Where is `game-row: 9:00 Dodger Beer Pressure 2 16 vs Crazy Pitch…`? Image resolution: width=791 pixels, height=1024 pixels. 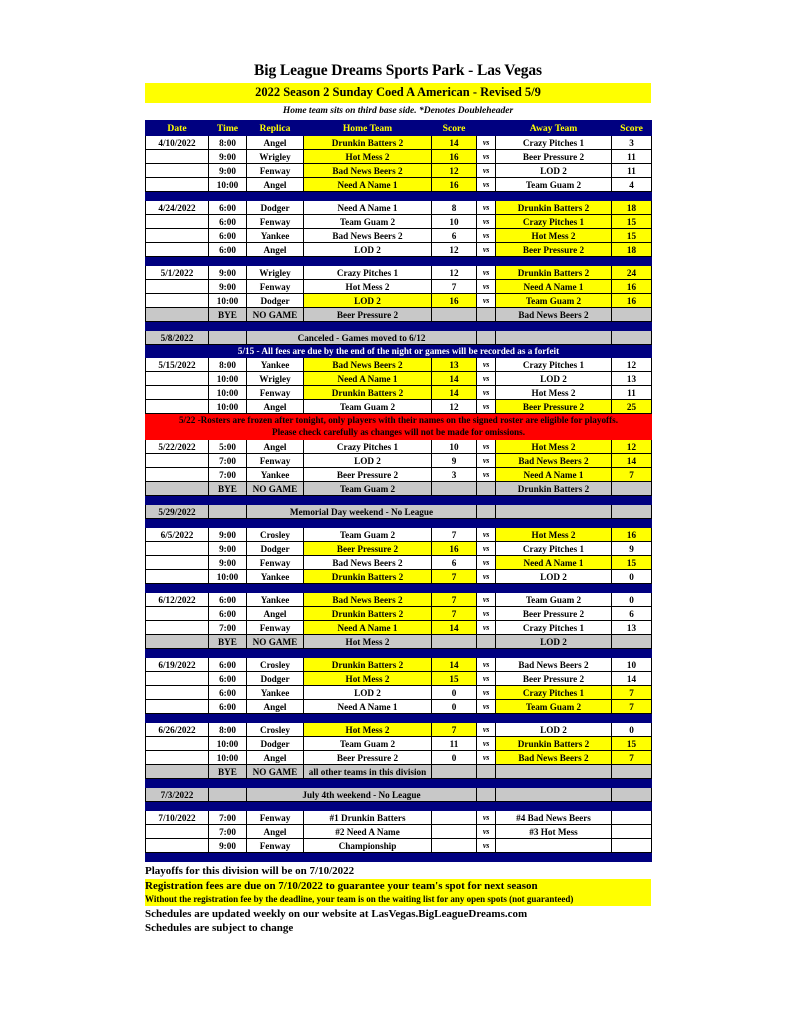 game-row: 9:00 Dodger Beer Pressure 2 16 vs Crazy Pitch… is located at coordinates (398, 548).